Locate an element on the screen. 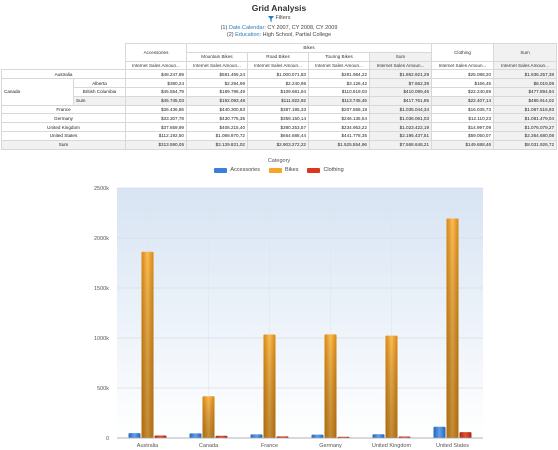 The image size is (558, 450). table-cell: $1.525.554,96 is located at coordinates (339, 144).